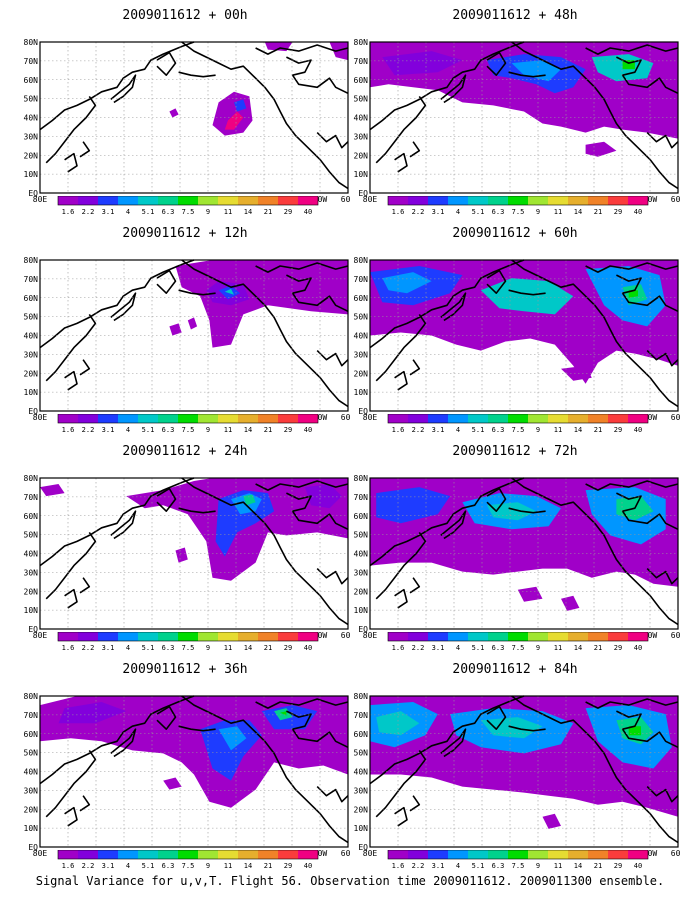  What do you see at coordinates (515, 211) in the screenshot?
I see `colorbar-48h: 1.6 2.2 3.1 4 5.1 6.3 7.5 9 11 14 21 29 40` at bounding box center [515, 211].